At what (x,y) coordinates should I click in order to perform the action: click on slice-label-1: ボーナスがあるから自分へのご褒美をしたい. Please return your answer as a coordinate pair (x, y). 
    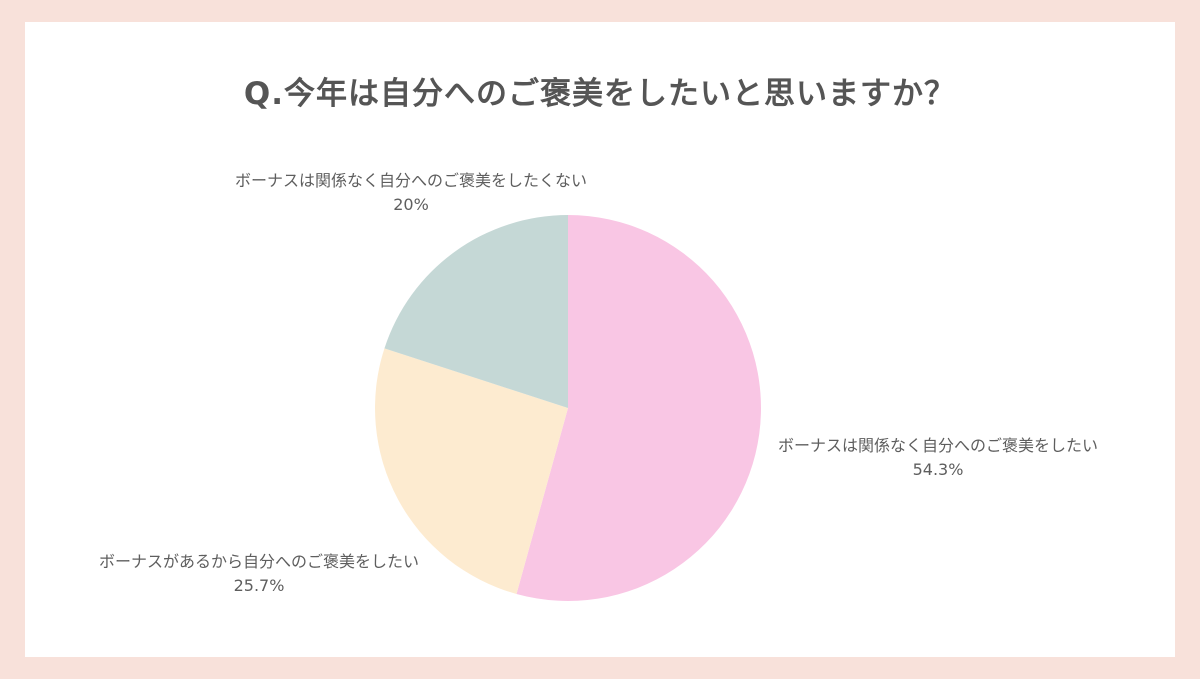
    Looking at the image, I should click on (259, 561).